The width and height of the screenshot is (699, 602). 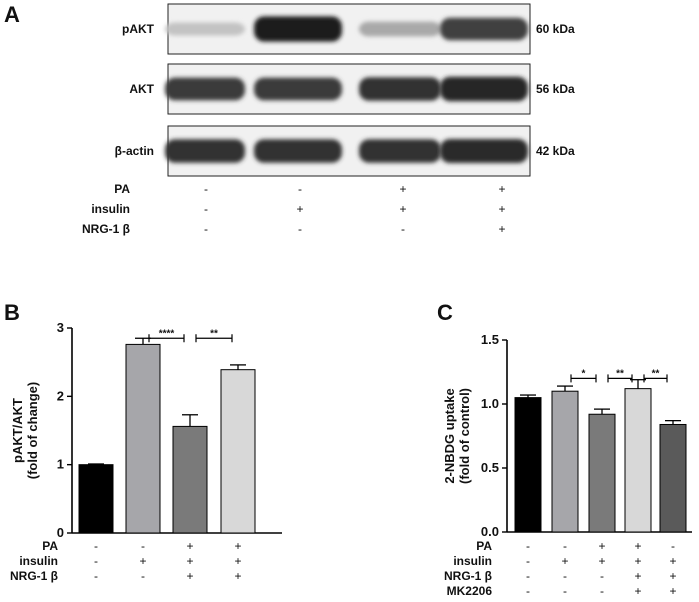 What do you see at coordinates (12, 312) in the screenshot?
I see `panel-b-letter: B` at bounding box center [12, 312].